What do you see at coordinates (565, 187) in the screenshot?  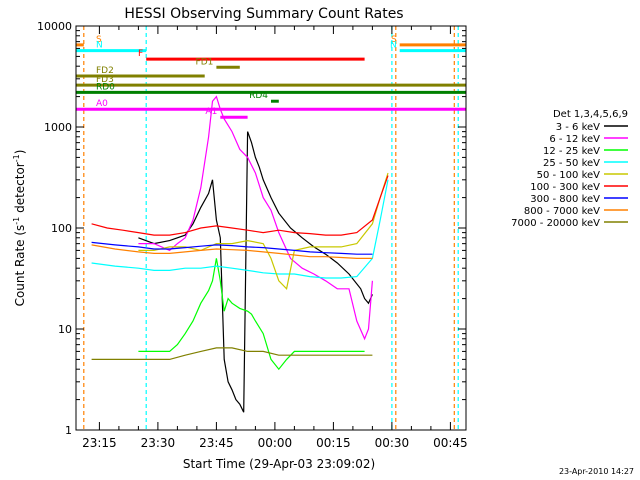 I see `legend-label-5: 100 - 300 keV` at bounding box center [565, 187].